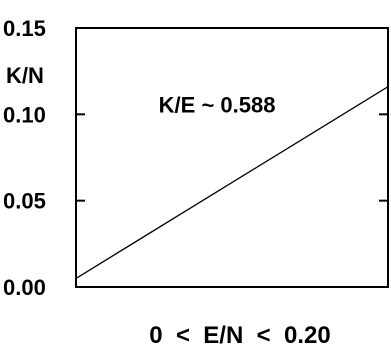  I want to click on y-axis-label: K/N, so click(25, 75).